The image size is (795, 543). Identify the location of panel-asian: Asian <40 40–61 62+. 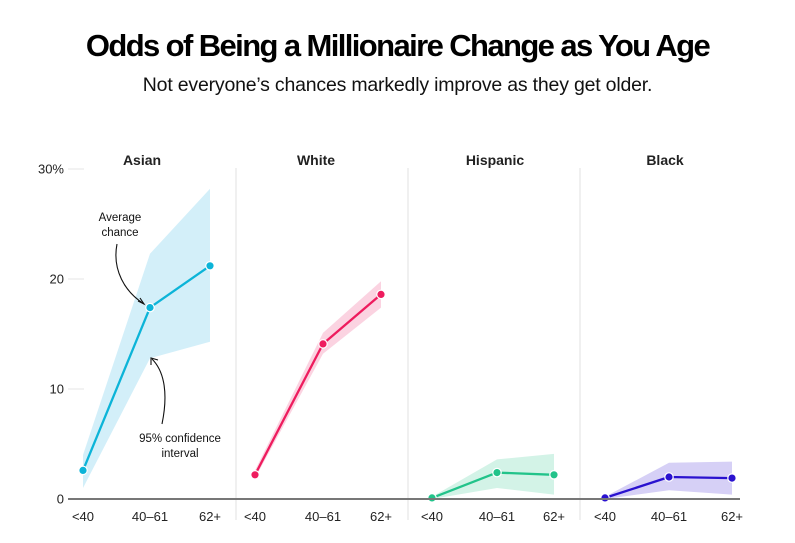
(146, 338).